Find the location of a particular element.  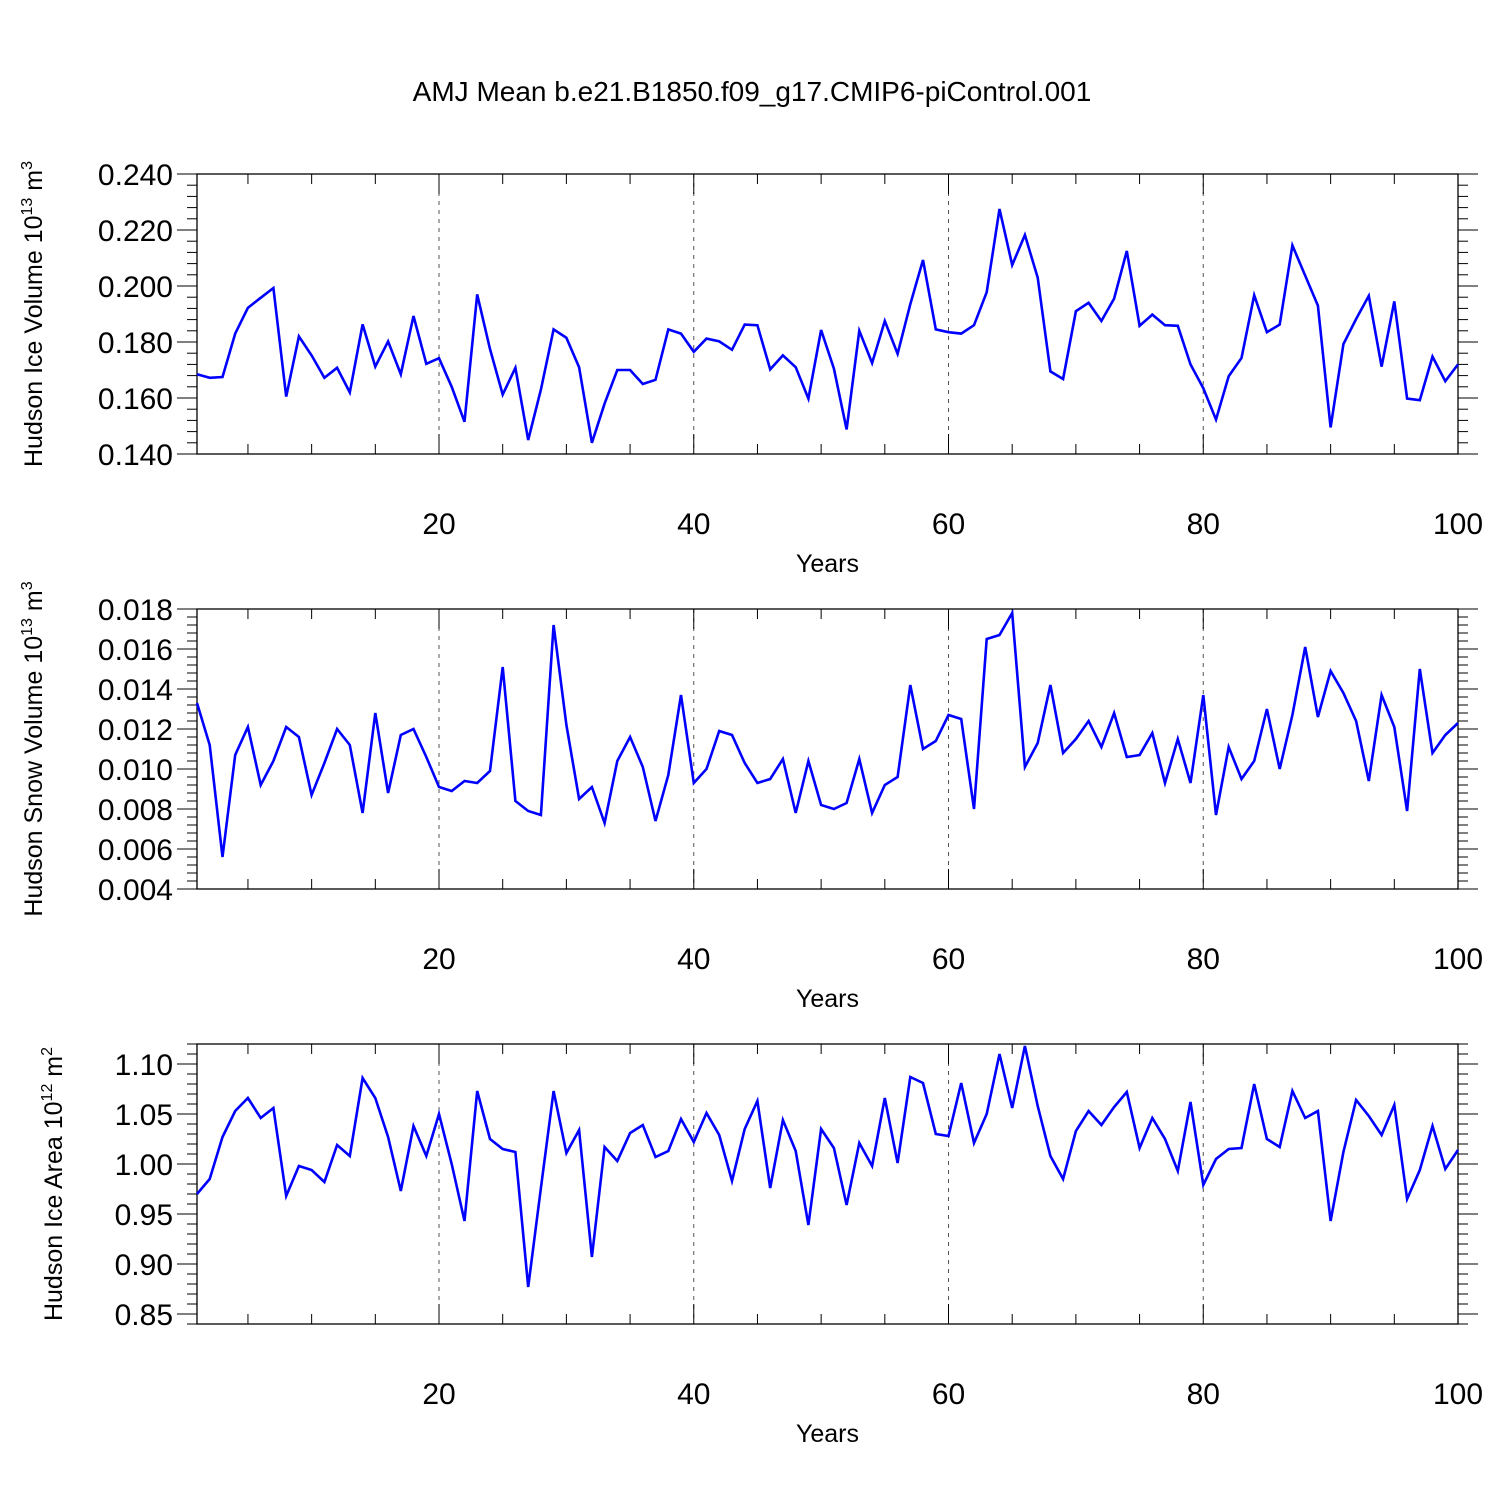

y-axis-title: Hudson Ice Volume 1013 m3 is located at coordinates (33, 314).